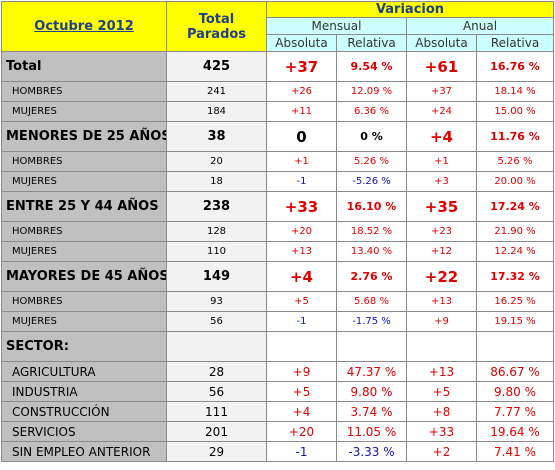  I want to click on row-label: MENORES DE 25 AÑOS:, so click(84, 136).